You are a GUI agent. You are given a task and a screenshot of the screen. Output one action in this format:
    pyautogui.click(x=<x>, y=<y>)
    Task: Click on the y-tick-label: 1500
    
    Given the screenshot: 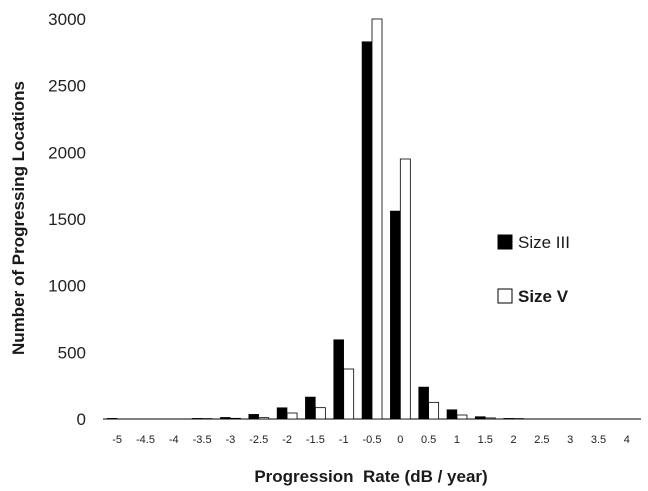 What is the action you would take?
    pyautogui.click(x=67, y=219)
    